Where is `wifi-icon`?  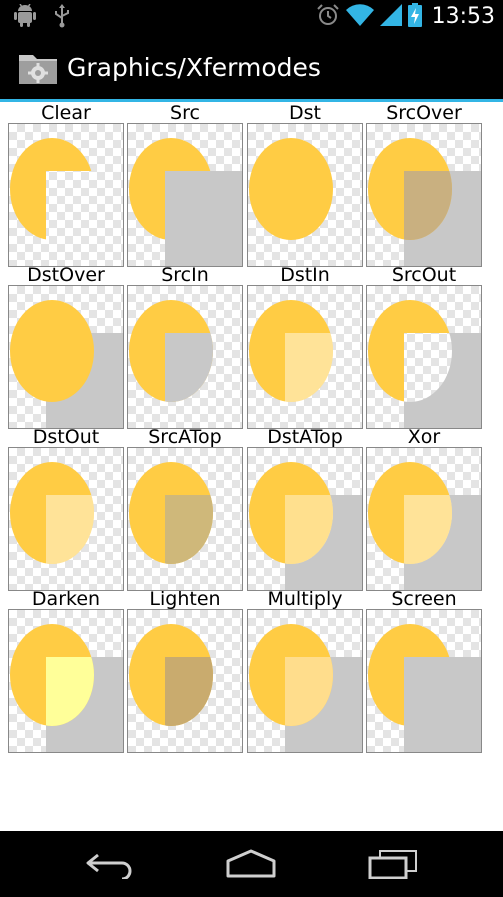 wifi-icon is located at coordinates (359, 17).